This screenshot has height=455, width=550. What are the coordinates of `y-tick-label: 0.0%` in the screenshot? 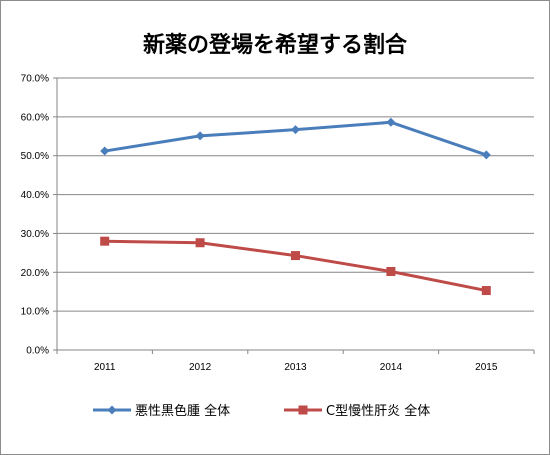 It's located at (37, 351).